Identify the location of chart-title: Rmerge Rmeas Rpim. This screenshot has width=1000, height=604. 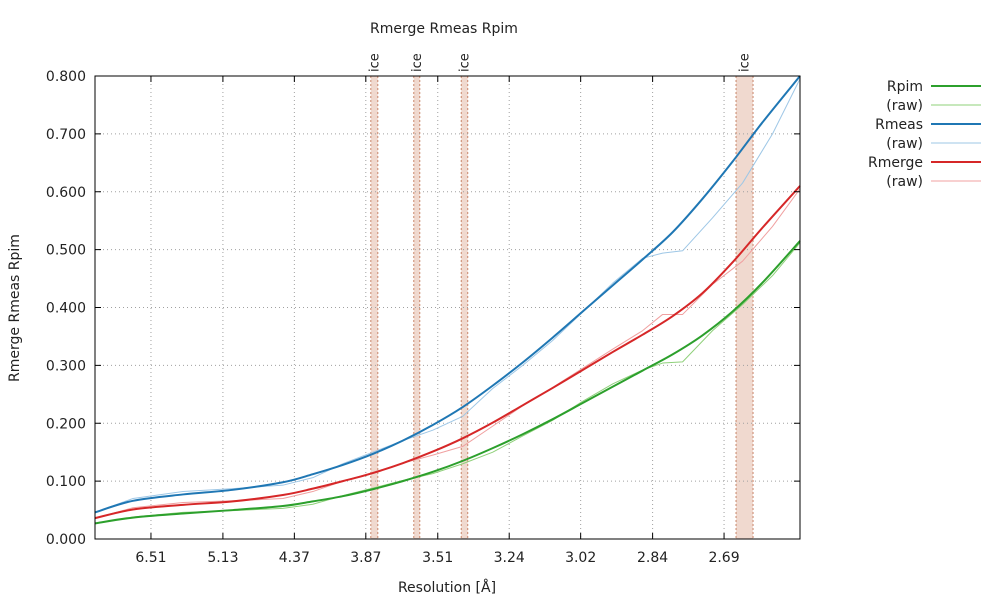
(444, 29).